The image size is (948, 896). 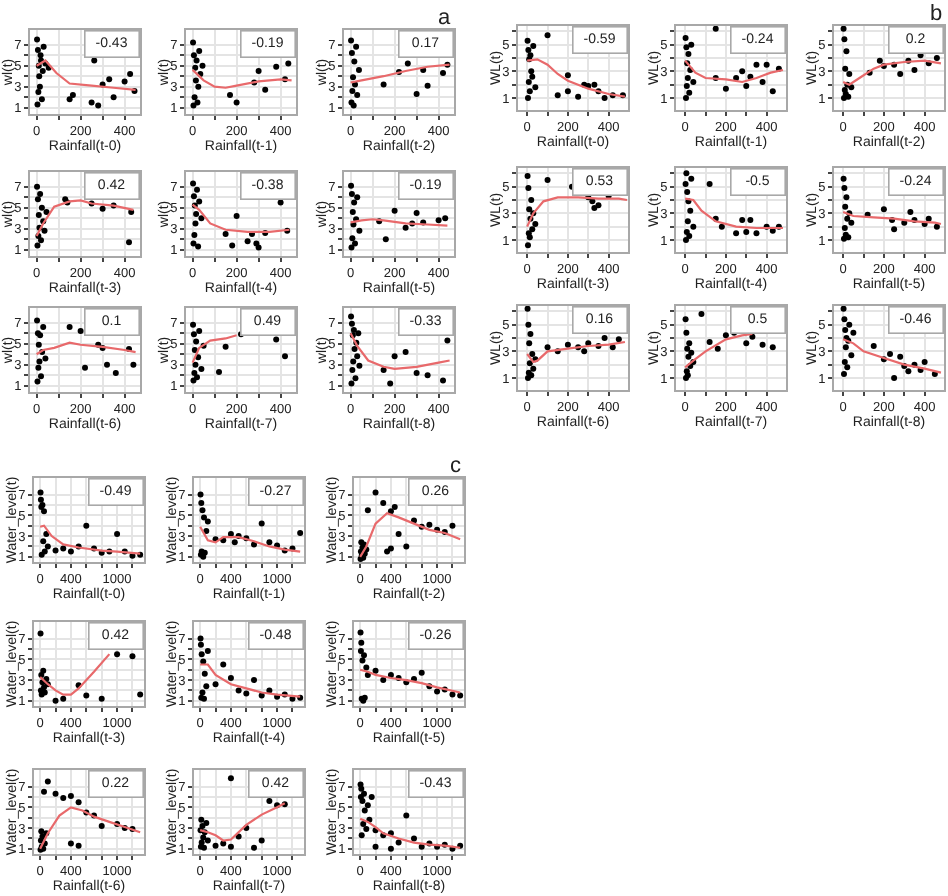 What do you see at coordinates (445, 18) in the screenshot?
I see `annotation: a` at bounding box center [445, 18].